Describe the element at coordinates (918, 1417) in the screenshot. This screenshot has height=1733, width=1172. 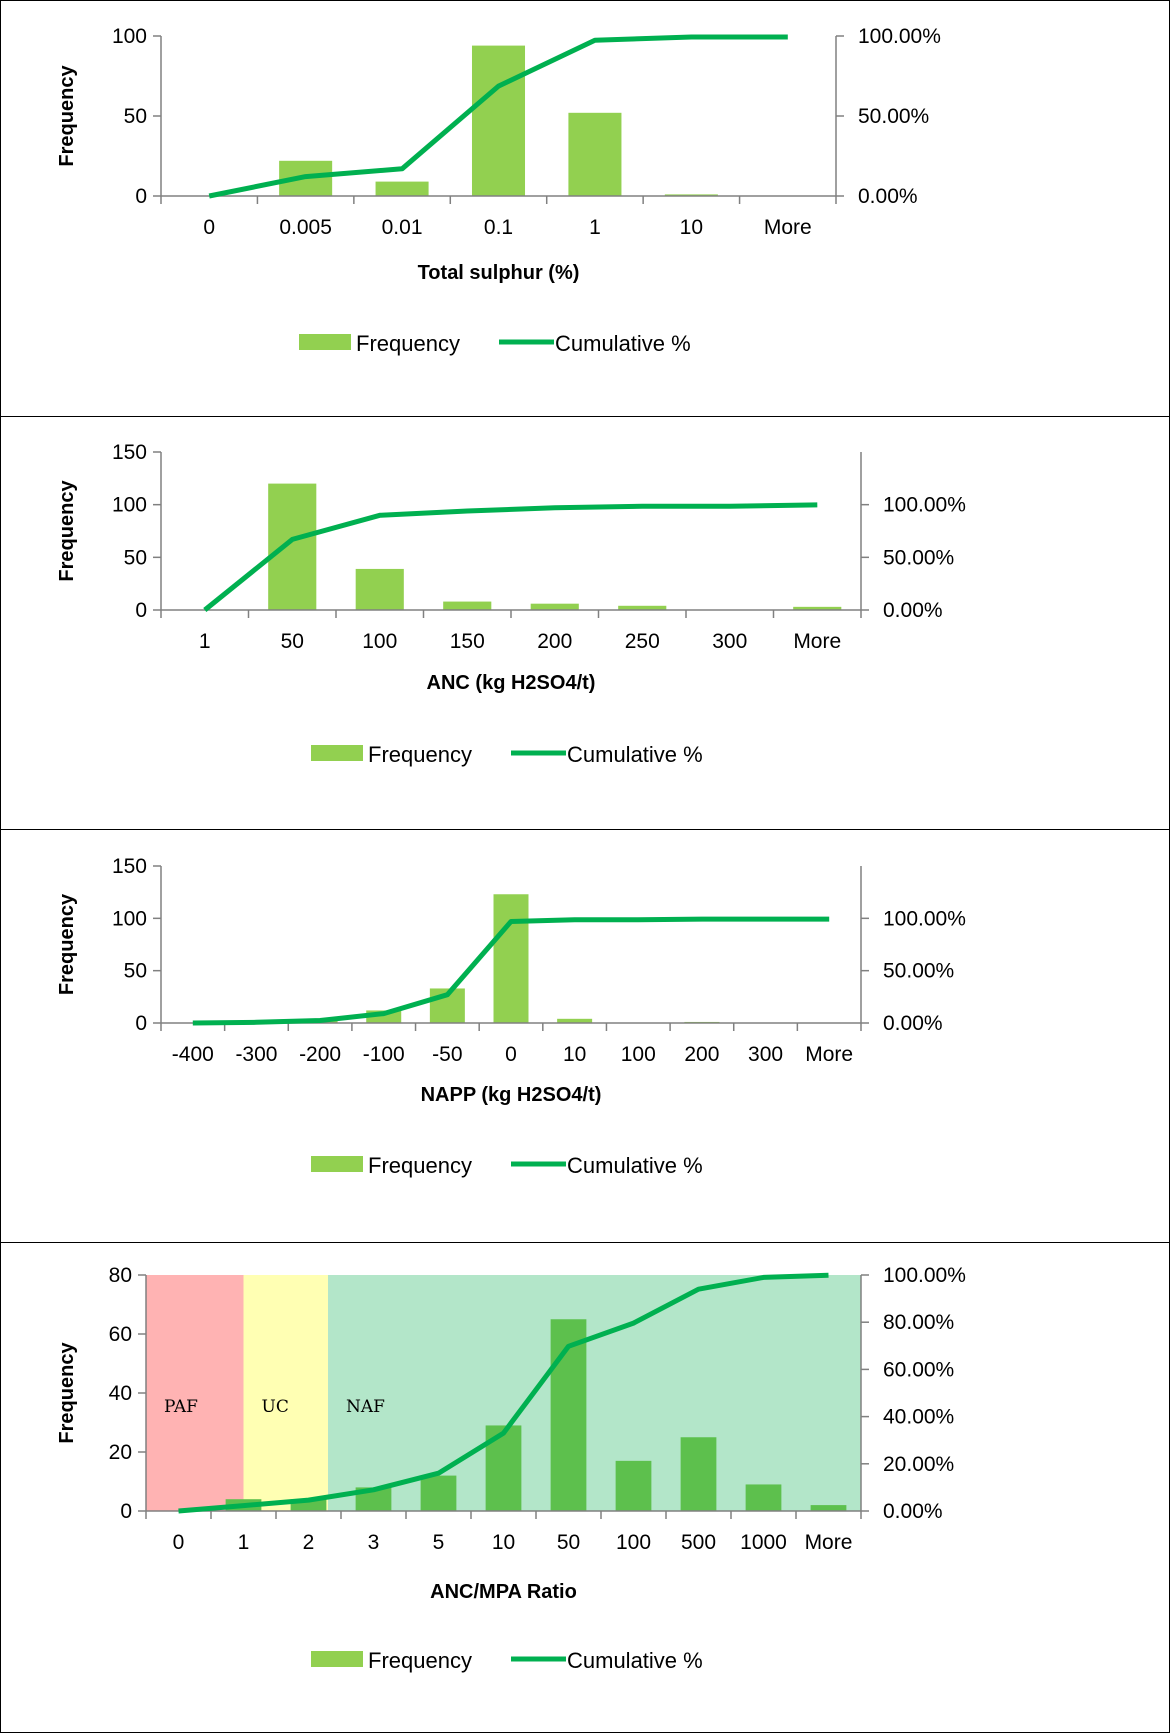
I see `y2-tick-label: 40.00%` at that location.